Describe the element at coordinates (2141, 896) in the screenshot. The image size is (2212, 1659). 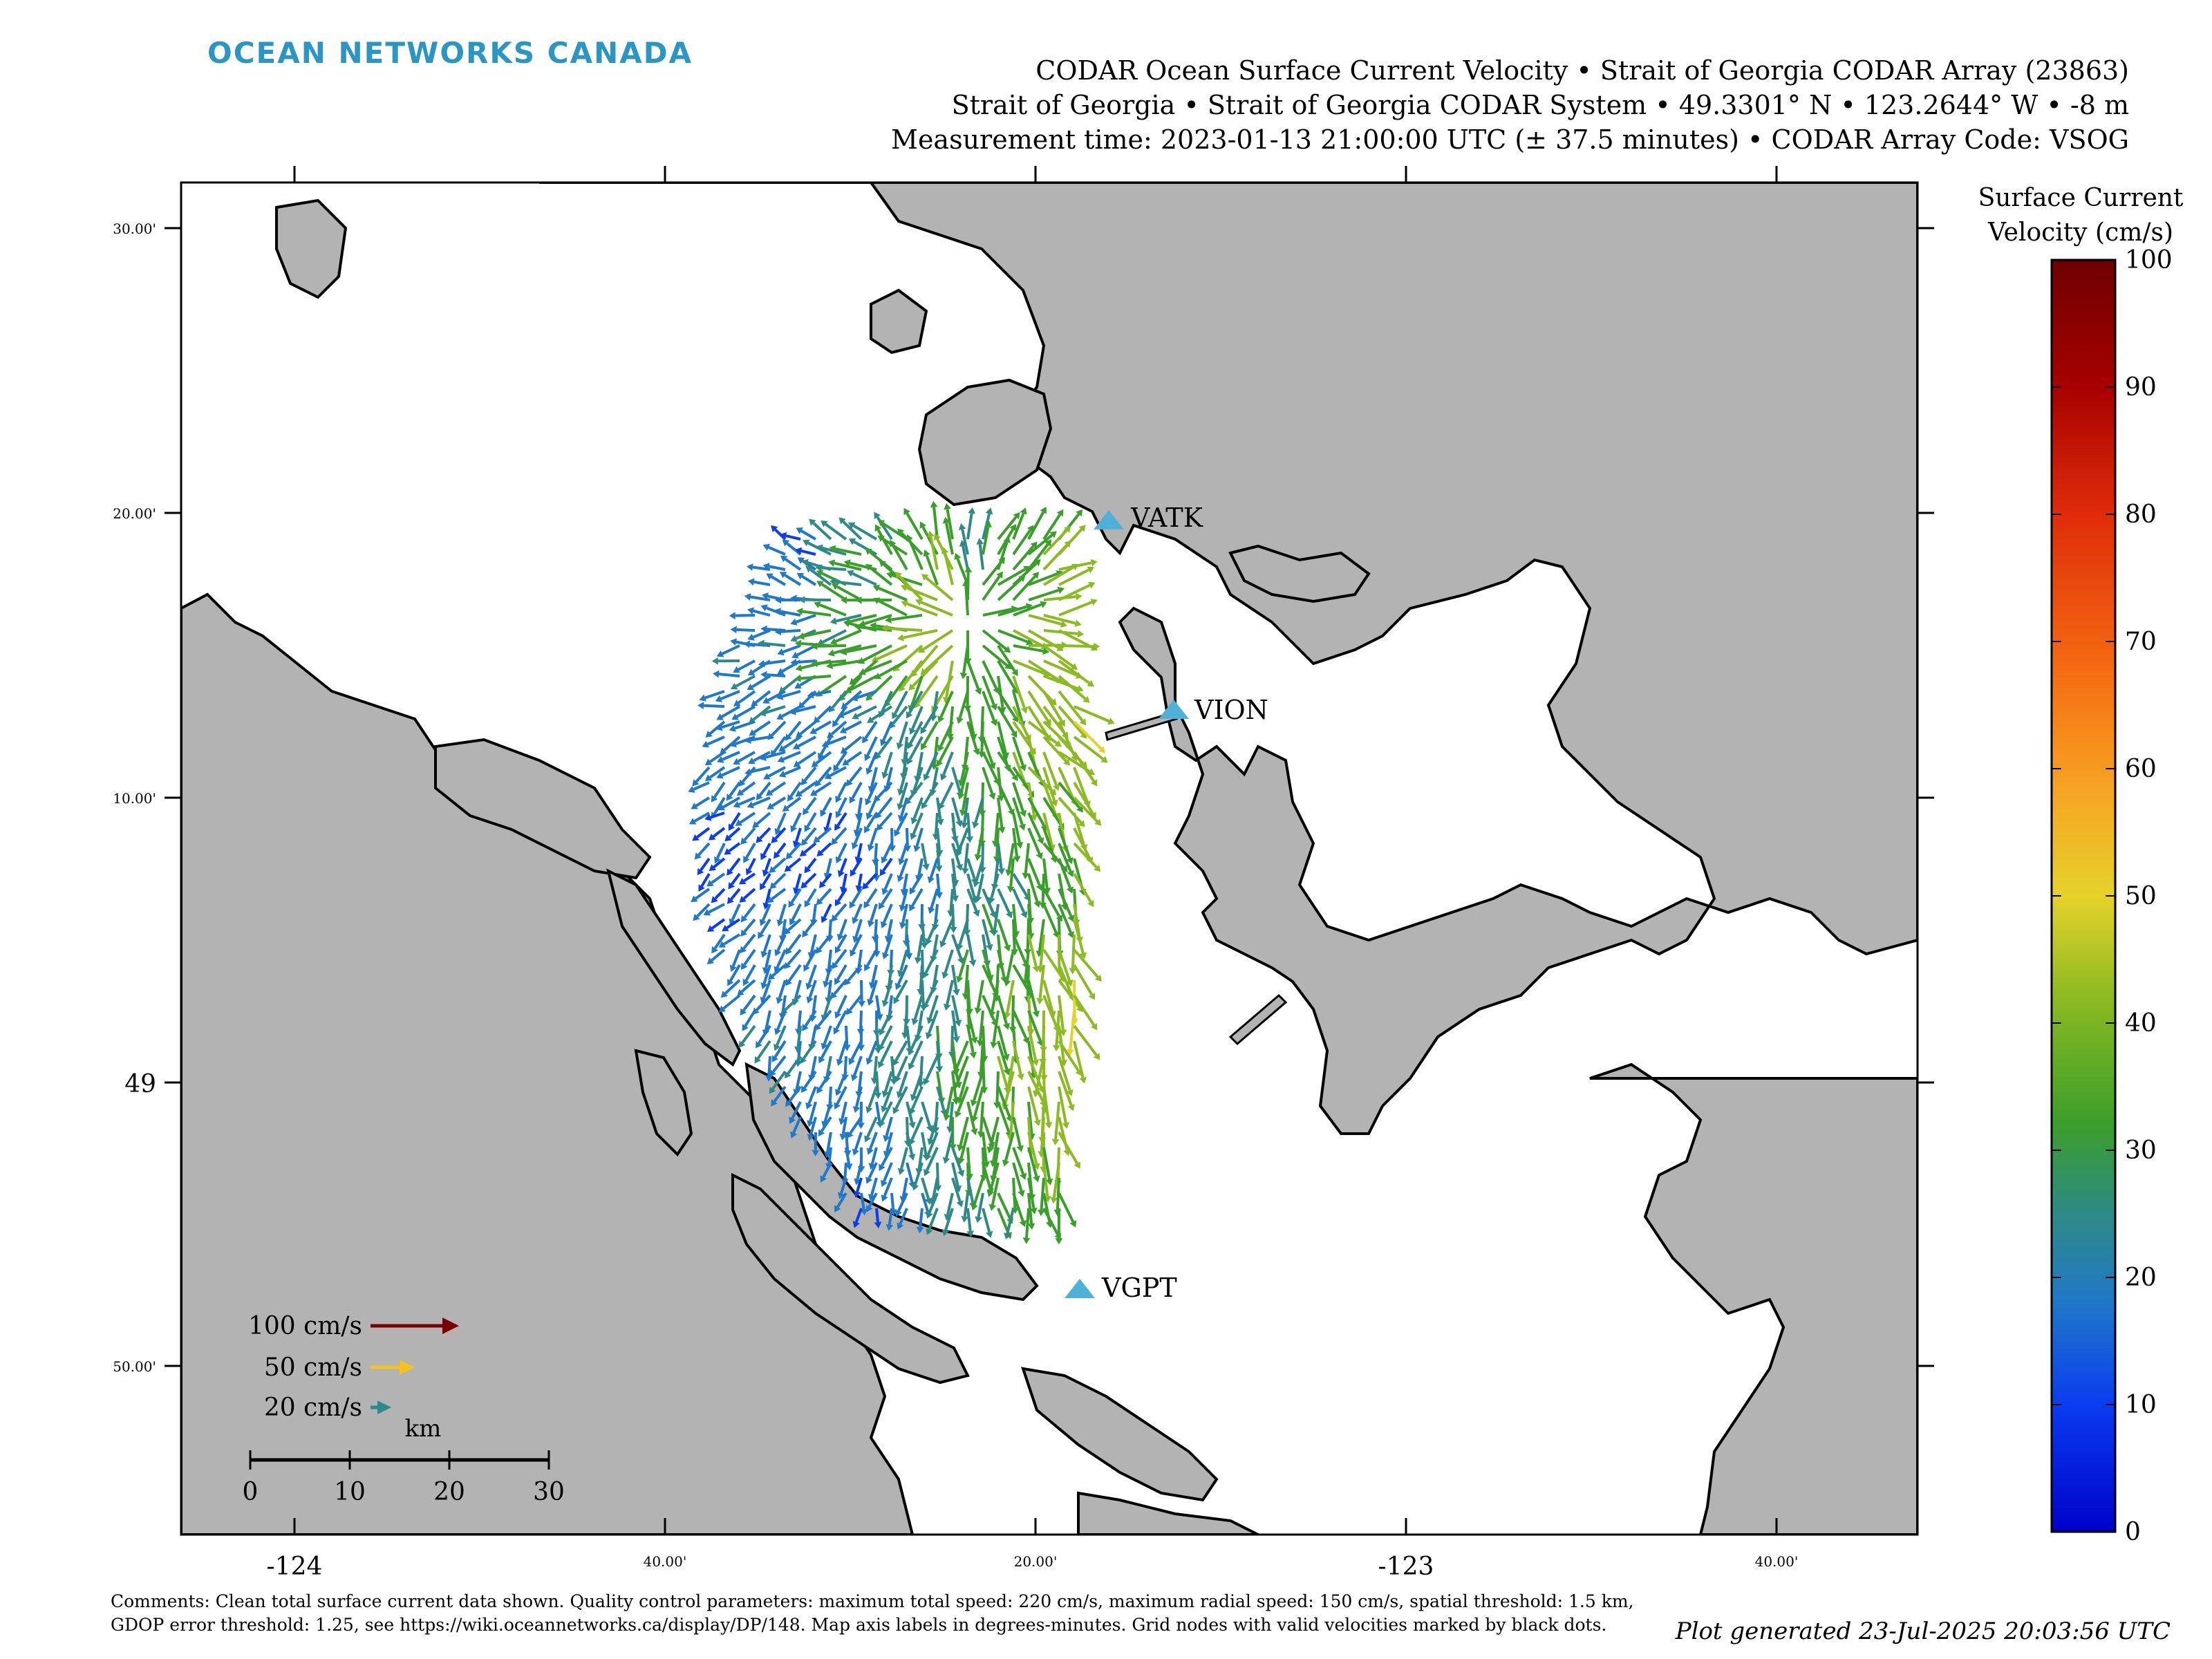
I see `colorbar-tick-label: 50` at that location.